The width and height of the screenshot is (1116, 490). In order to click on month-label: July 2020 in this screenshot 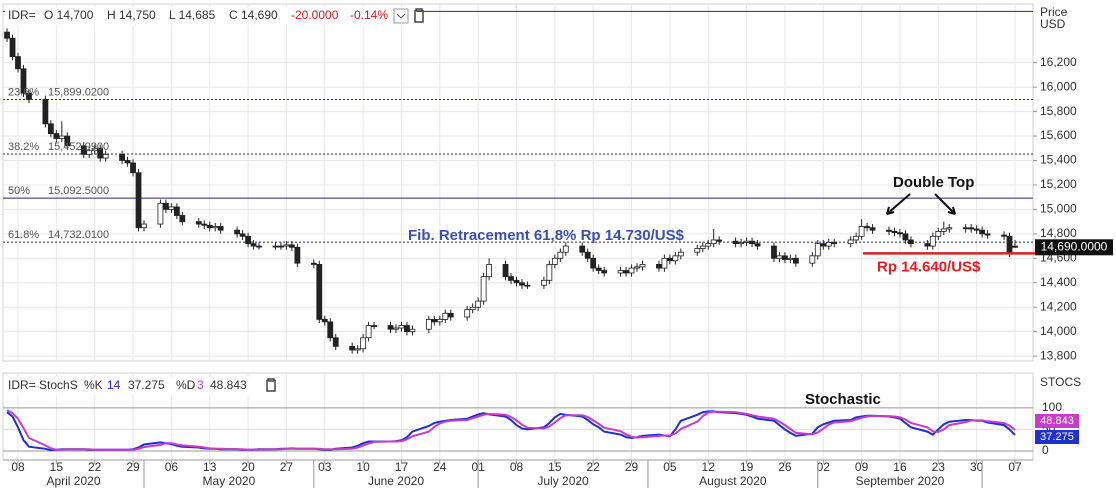, I will do `click(563, 481)`.